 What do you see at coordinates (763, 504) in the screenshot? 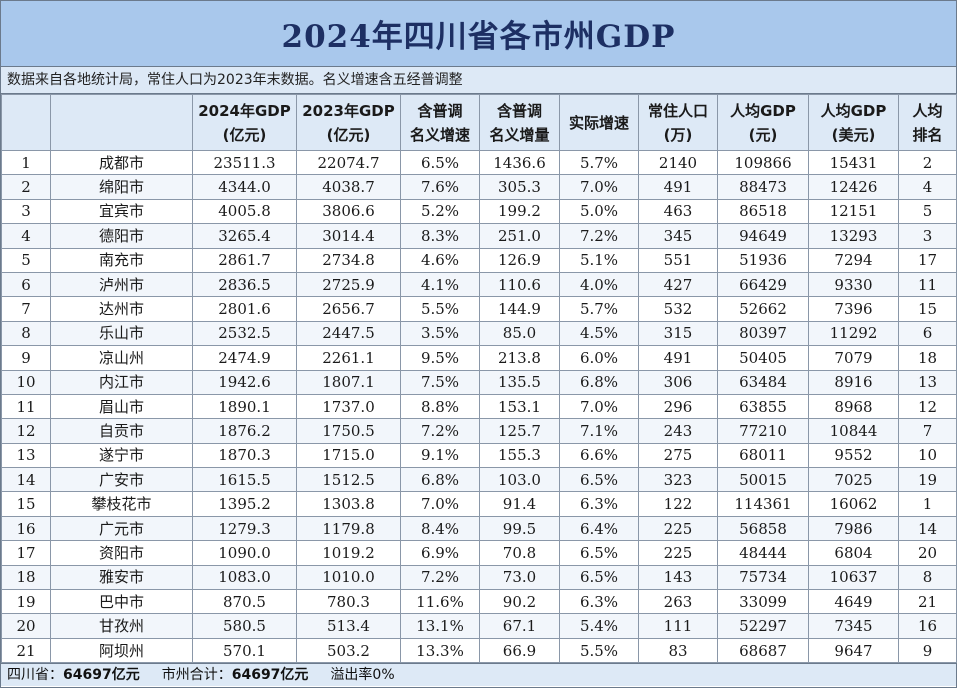
I see `table-cell: 114361` at bounding box center [763, 504].